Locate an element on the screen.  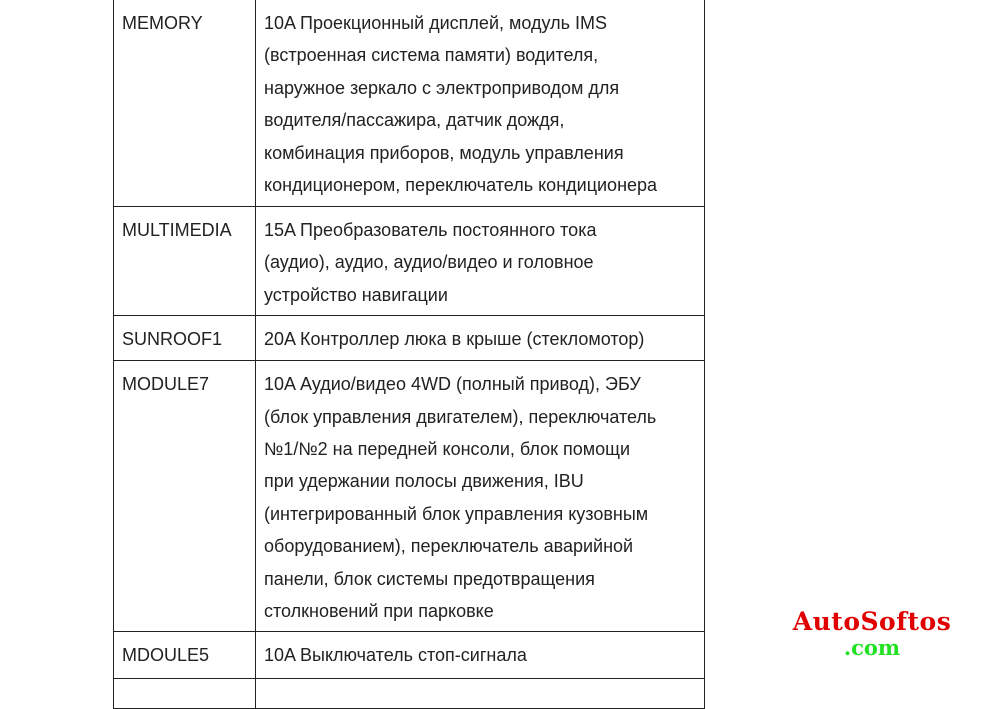
fuse-description is located at coordinates (480, 693).